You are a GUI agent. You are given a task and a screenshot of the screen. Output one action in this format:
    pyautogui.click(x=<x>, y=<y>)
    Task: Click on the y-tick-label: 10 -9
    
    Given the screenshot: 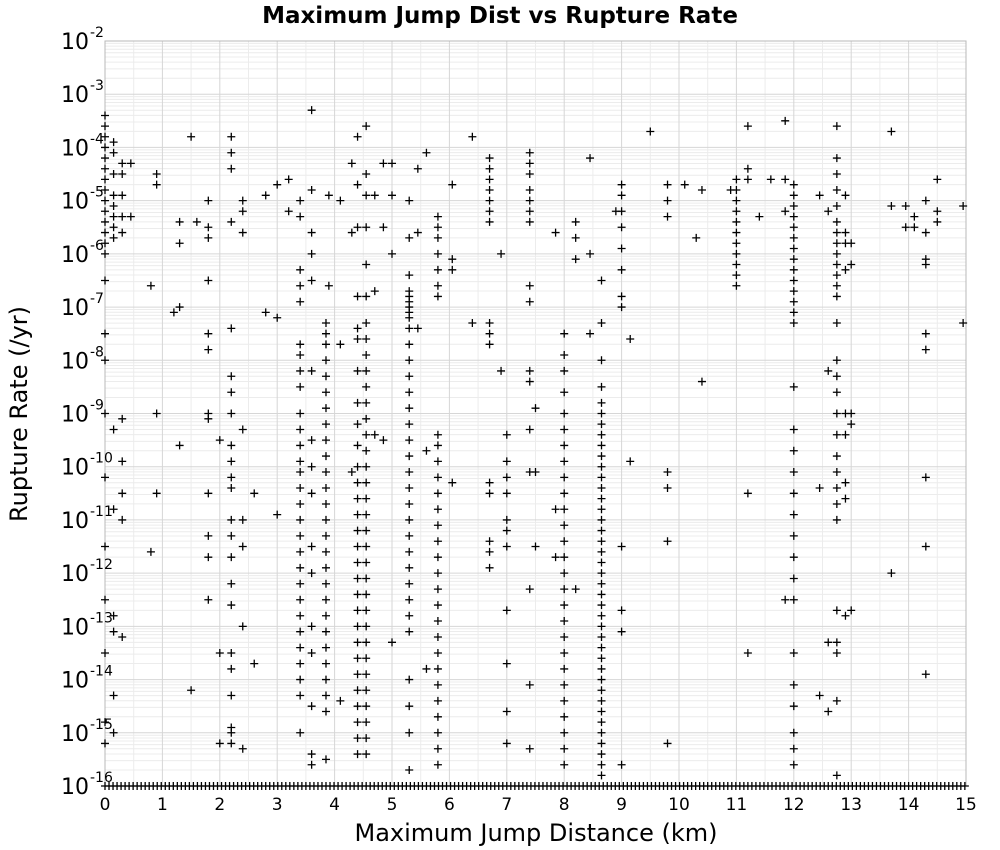 What is the action you would take?
    pyautogui.click(x=82, y=413)
    